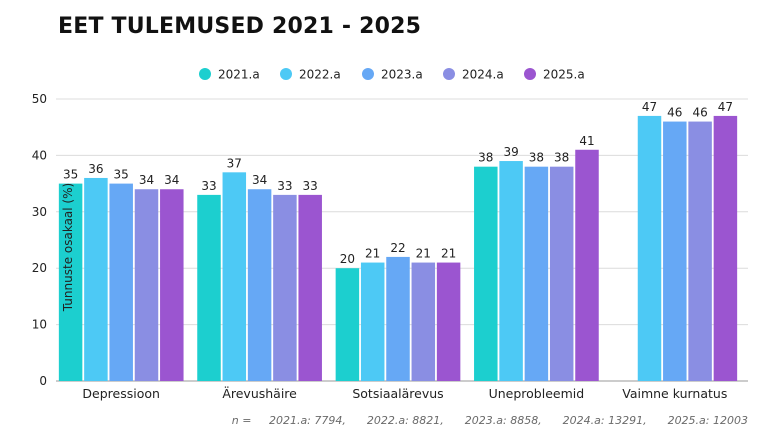 Image resolution: width=768 pixels, height=432 pixels. I want to click on x-tick-label: Vaimne kurnatus, so click(674, 393).